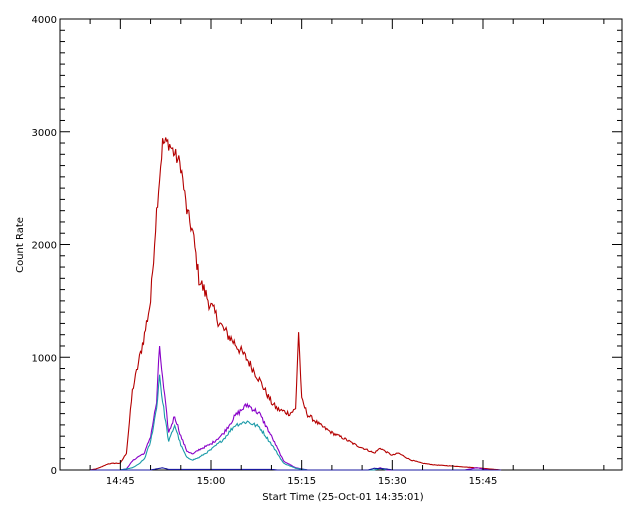 Image resolution: width=640 pixels, height=512 pixels. What do you see at coordinates (392, 481) in the screenshot?
I see `x-tick-label: 15:30` at bounding box center [392, 481].